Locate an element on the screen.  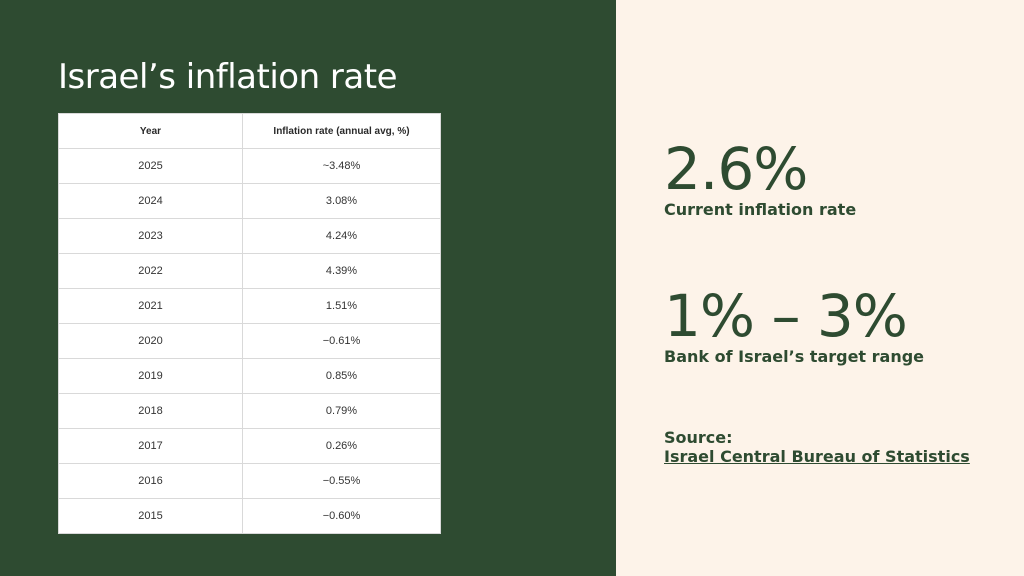
table-row: 2022 4.39% is located at coordinates (249, 271).